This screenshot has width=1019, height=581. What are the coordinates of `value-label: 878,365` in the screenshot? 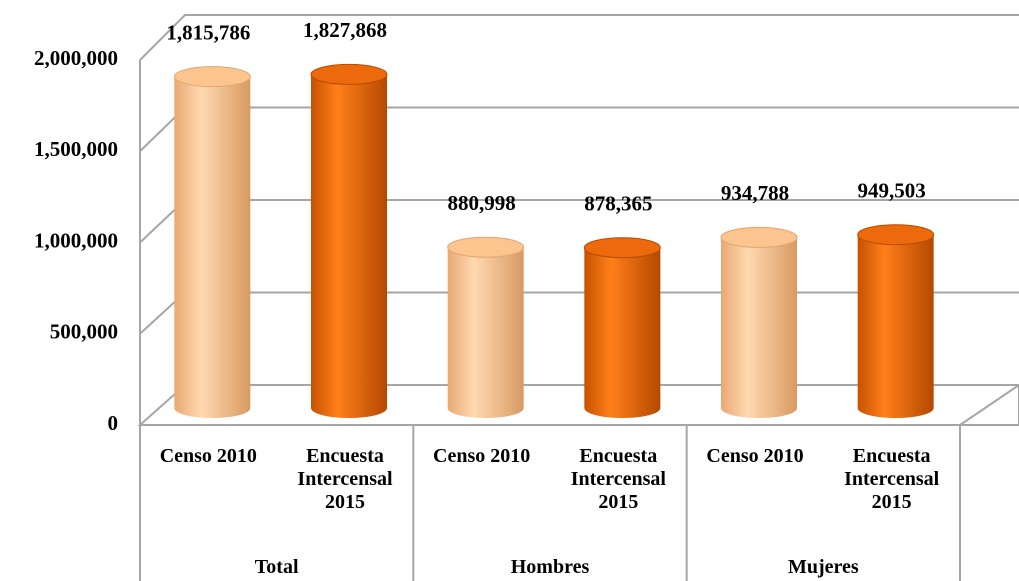 It's located at (618, 204).